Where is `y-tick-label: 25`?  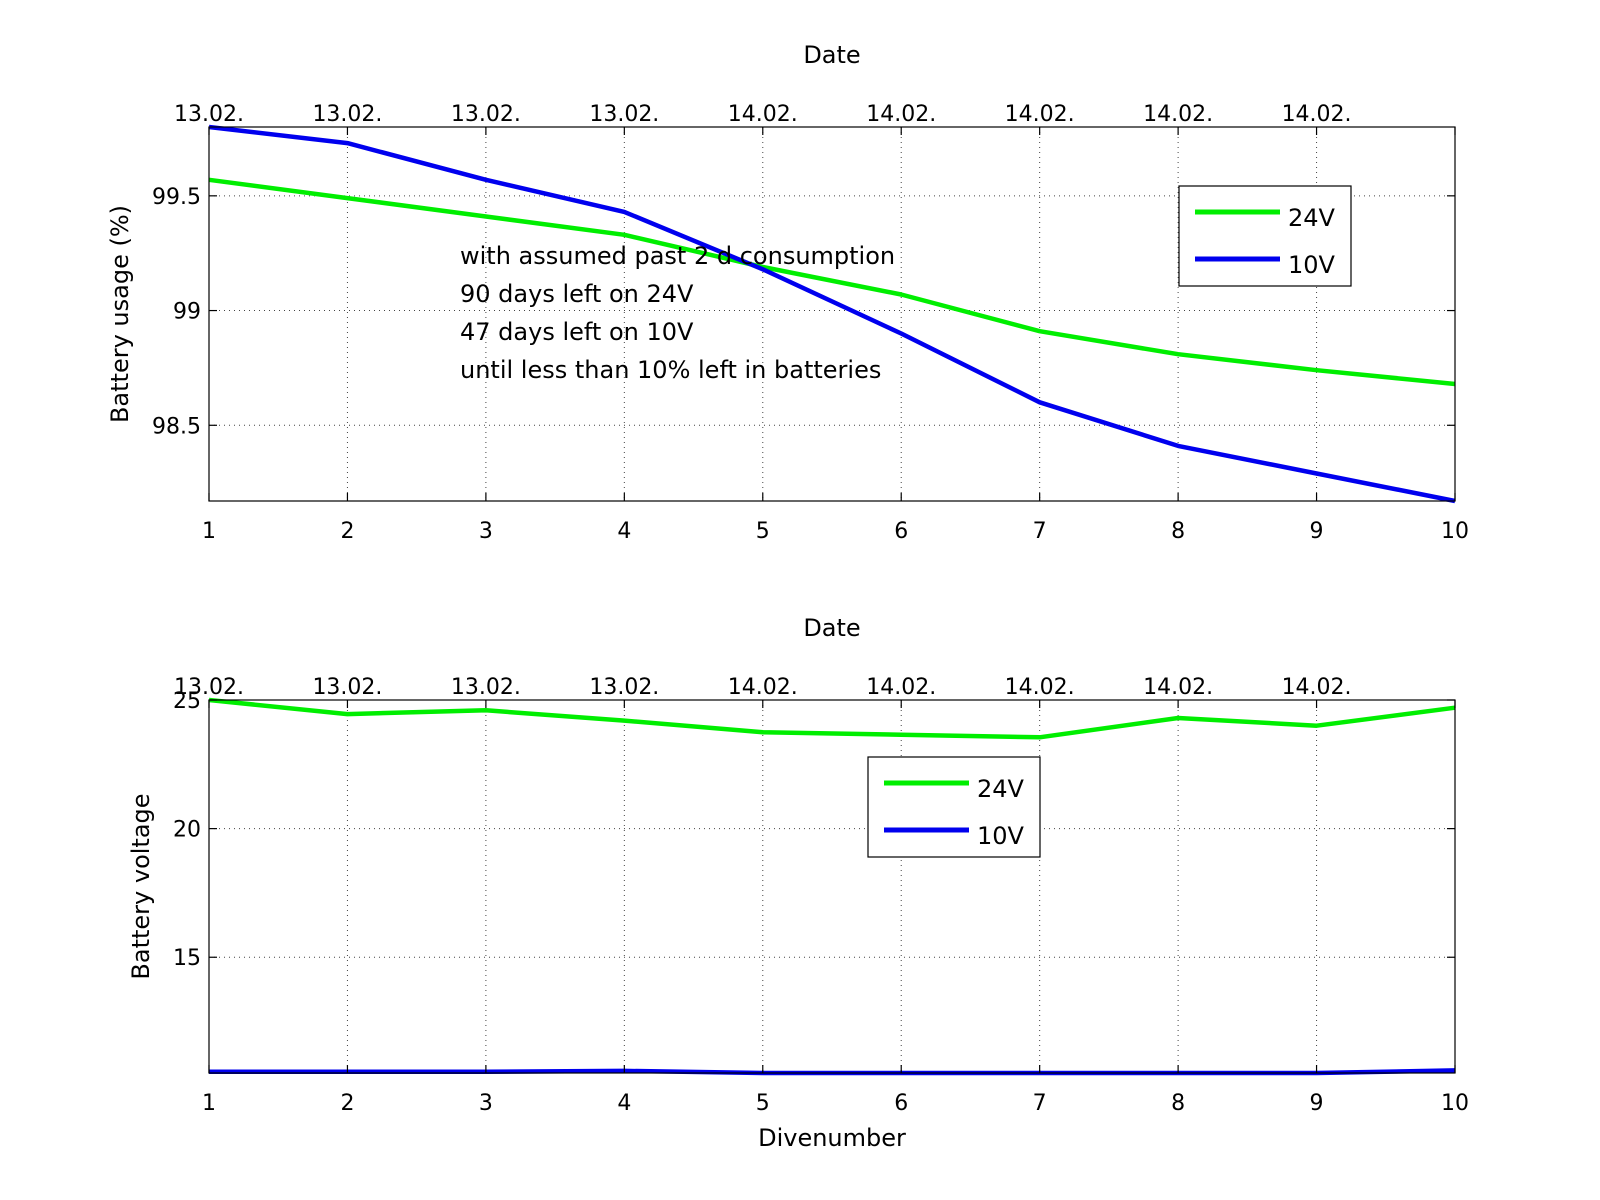
y-tick-label: 25 is located at coordinates (187, 701).